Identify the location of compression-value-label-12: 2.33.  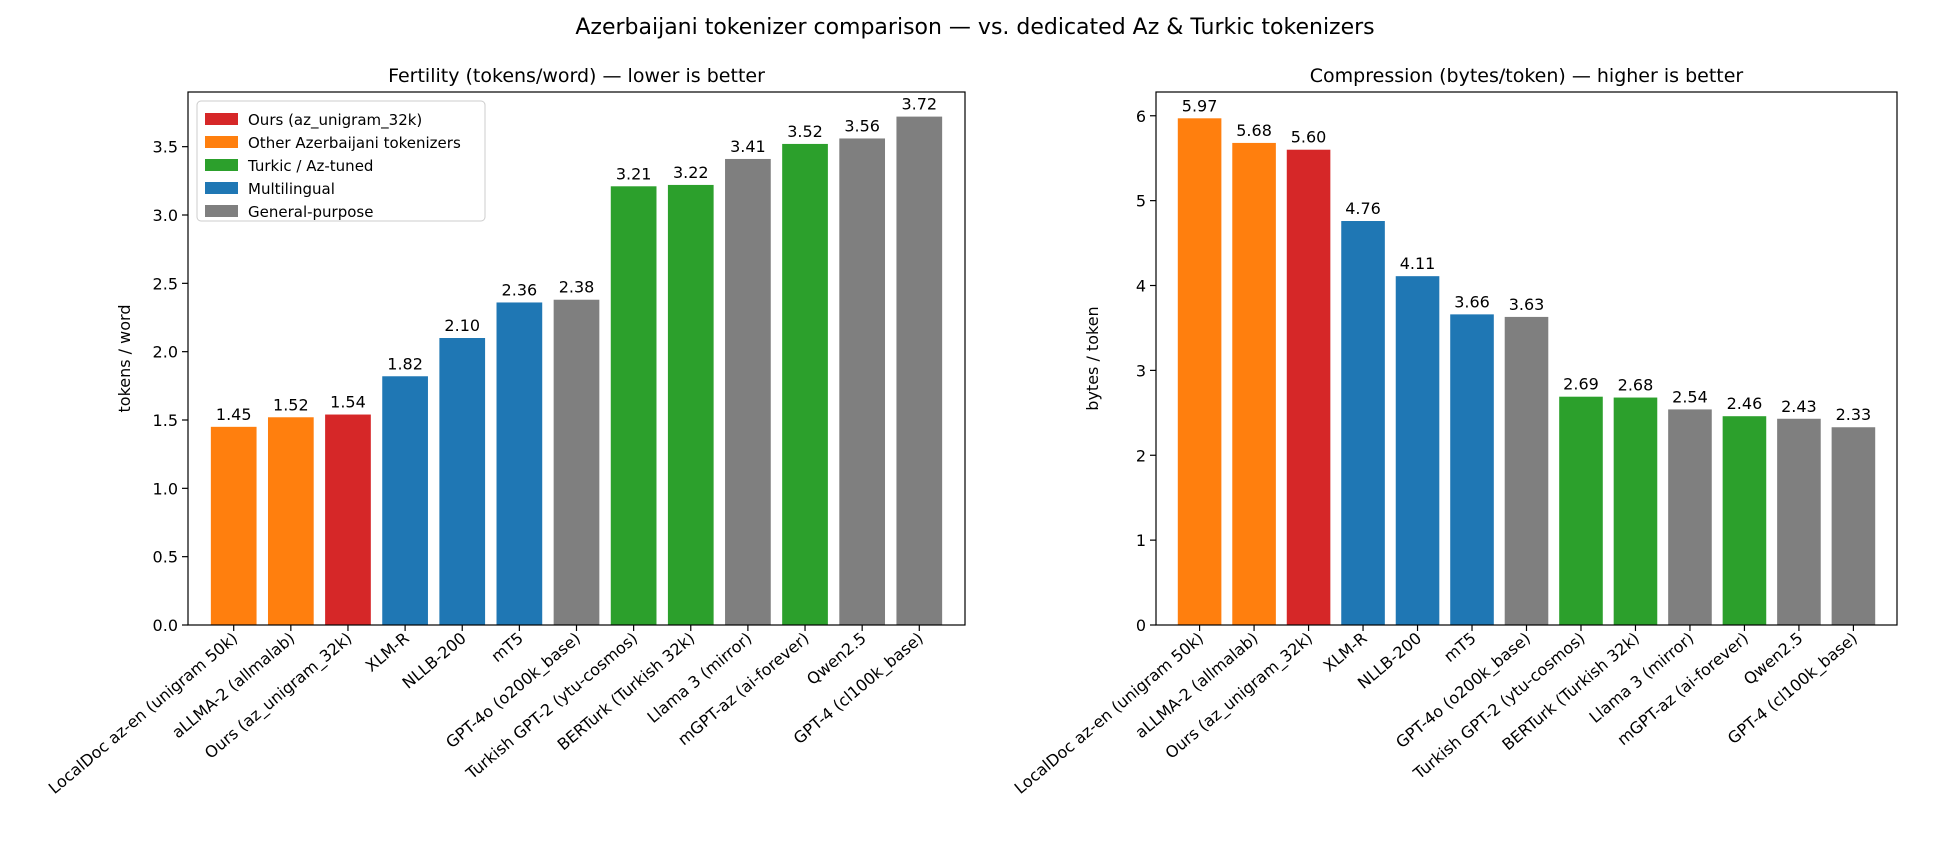
(1854, 414).